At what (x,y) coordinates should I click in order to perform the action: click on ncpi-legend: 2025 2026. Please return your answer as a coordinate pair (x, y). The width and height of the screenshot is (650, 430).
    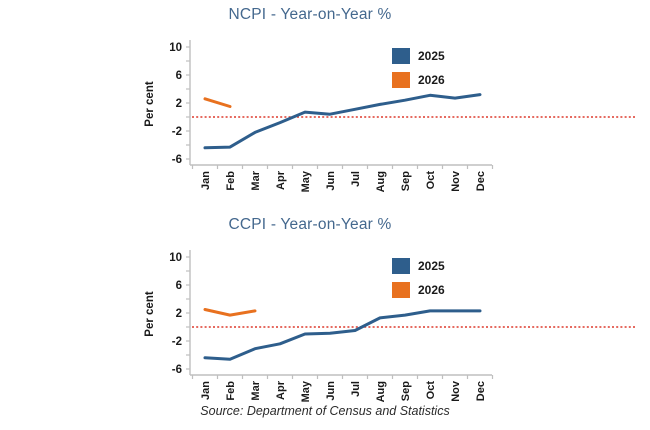
    Looking at the image, I should click on (418, 68).